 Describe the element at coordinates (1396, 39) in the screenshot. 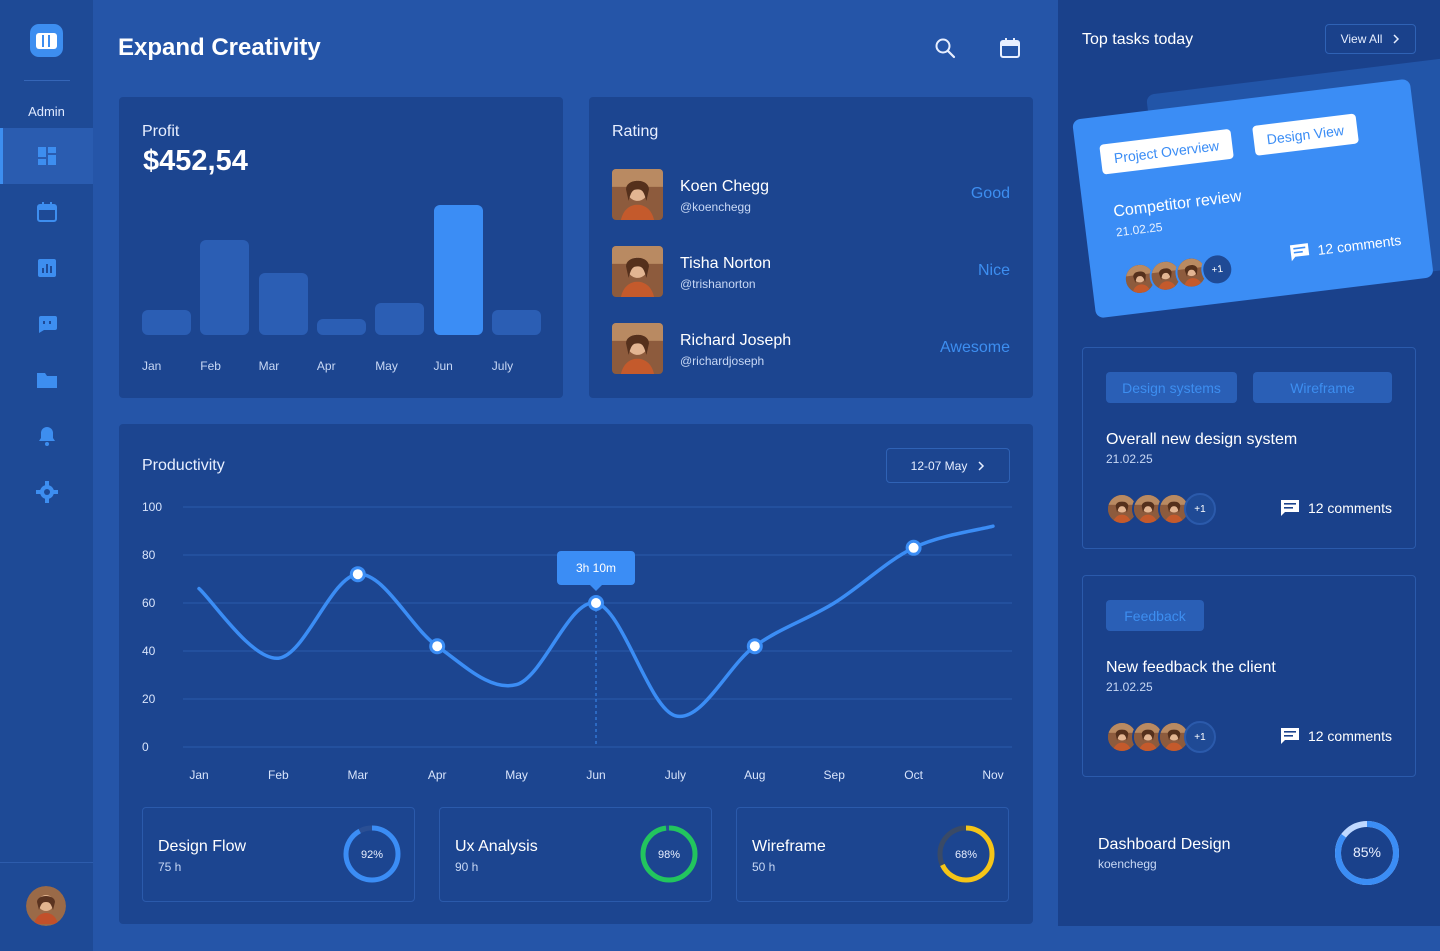

I see `chevron-right-icon` at that location.